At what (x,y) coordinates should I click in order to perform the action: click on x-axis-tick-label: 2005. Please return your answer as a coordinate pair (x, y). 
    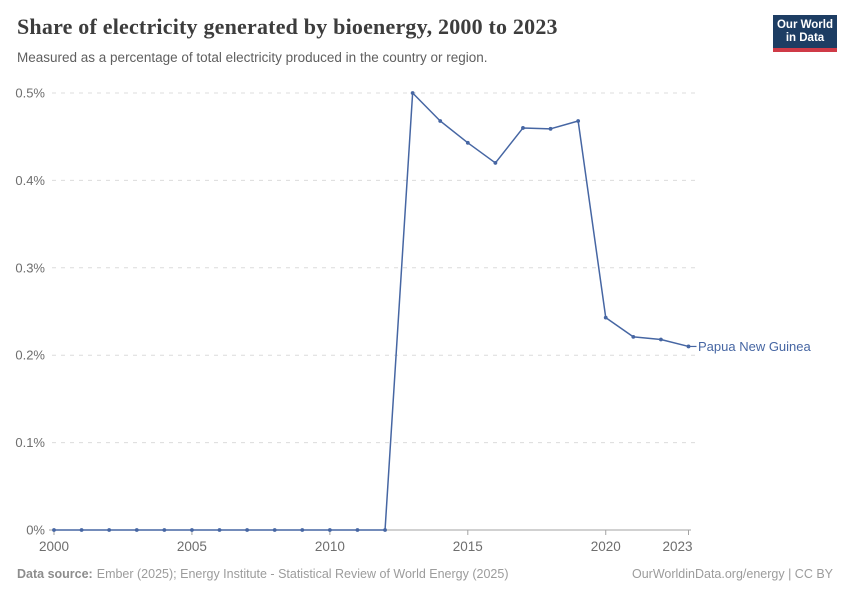
    Looking at the image, I should click on (192, 546).